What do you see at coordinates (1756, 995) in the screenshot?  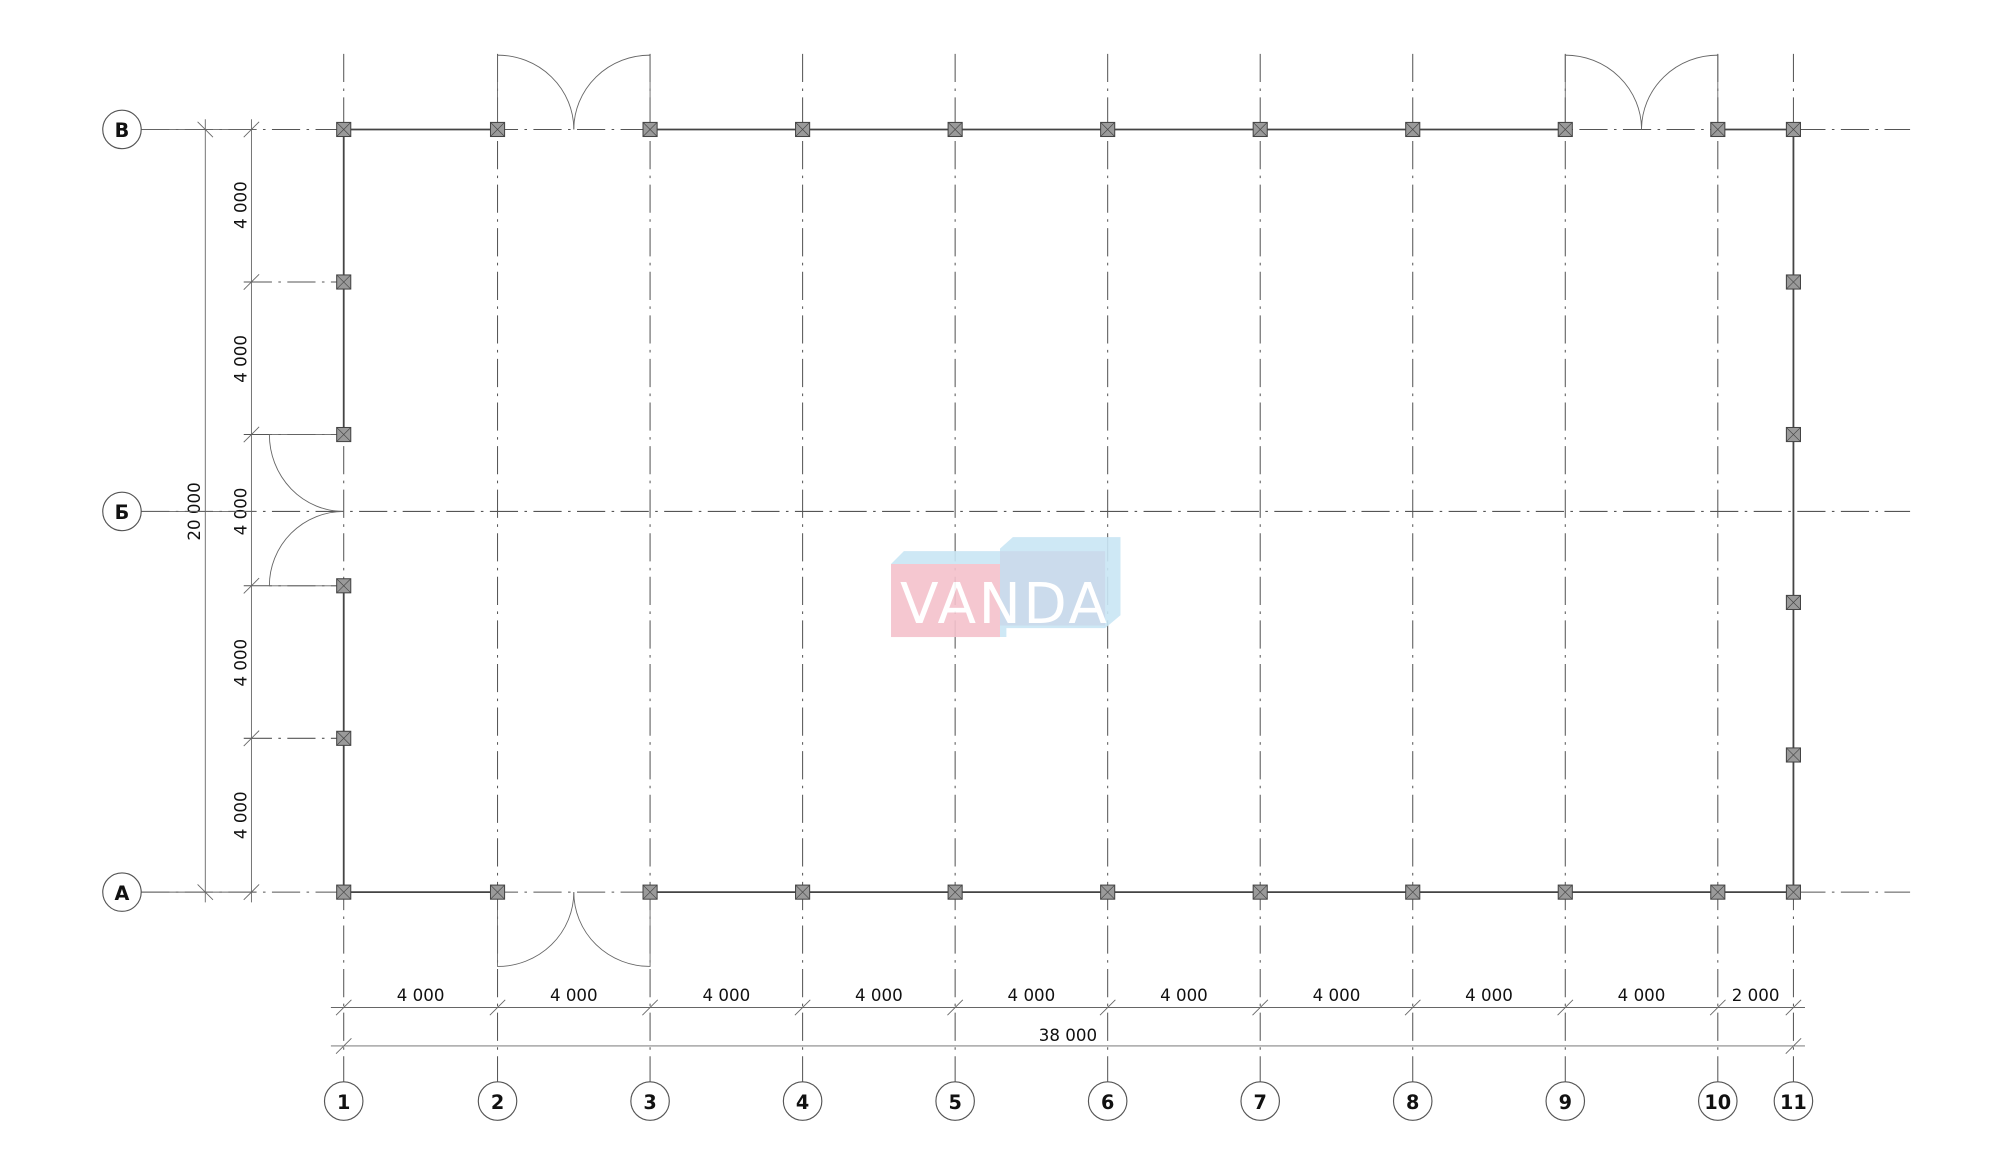 I see `horizontal-dimension-label: 2 000` at bounding box center [1756, 995].